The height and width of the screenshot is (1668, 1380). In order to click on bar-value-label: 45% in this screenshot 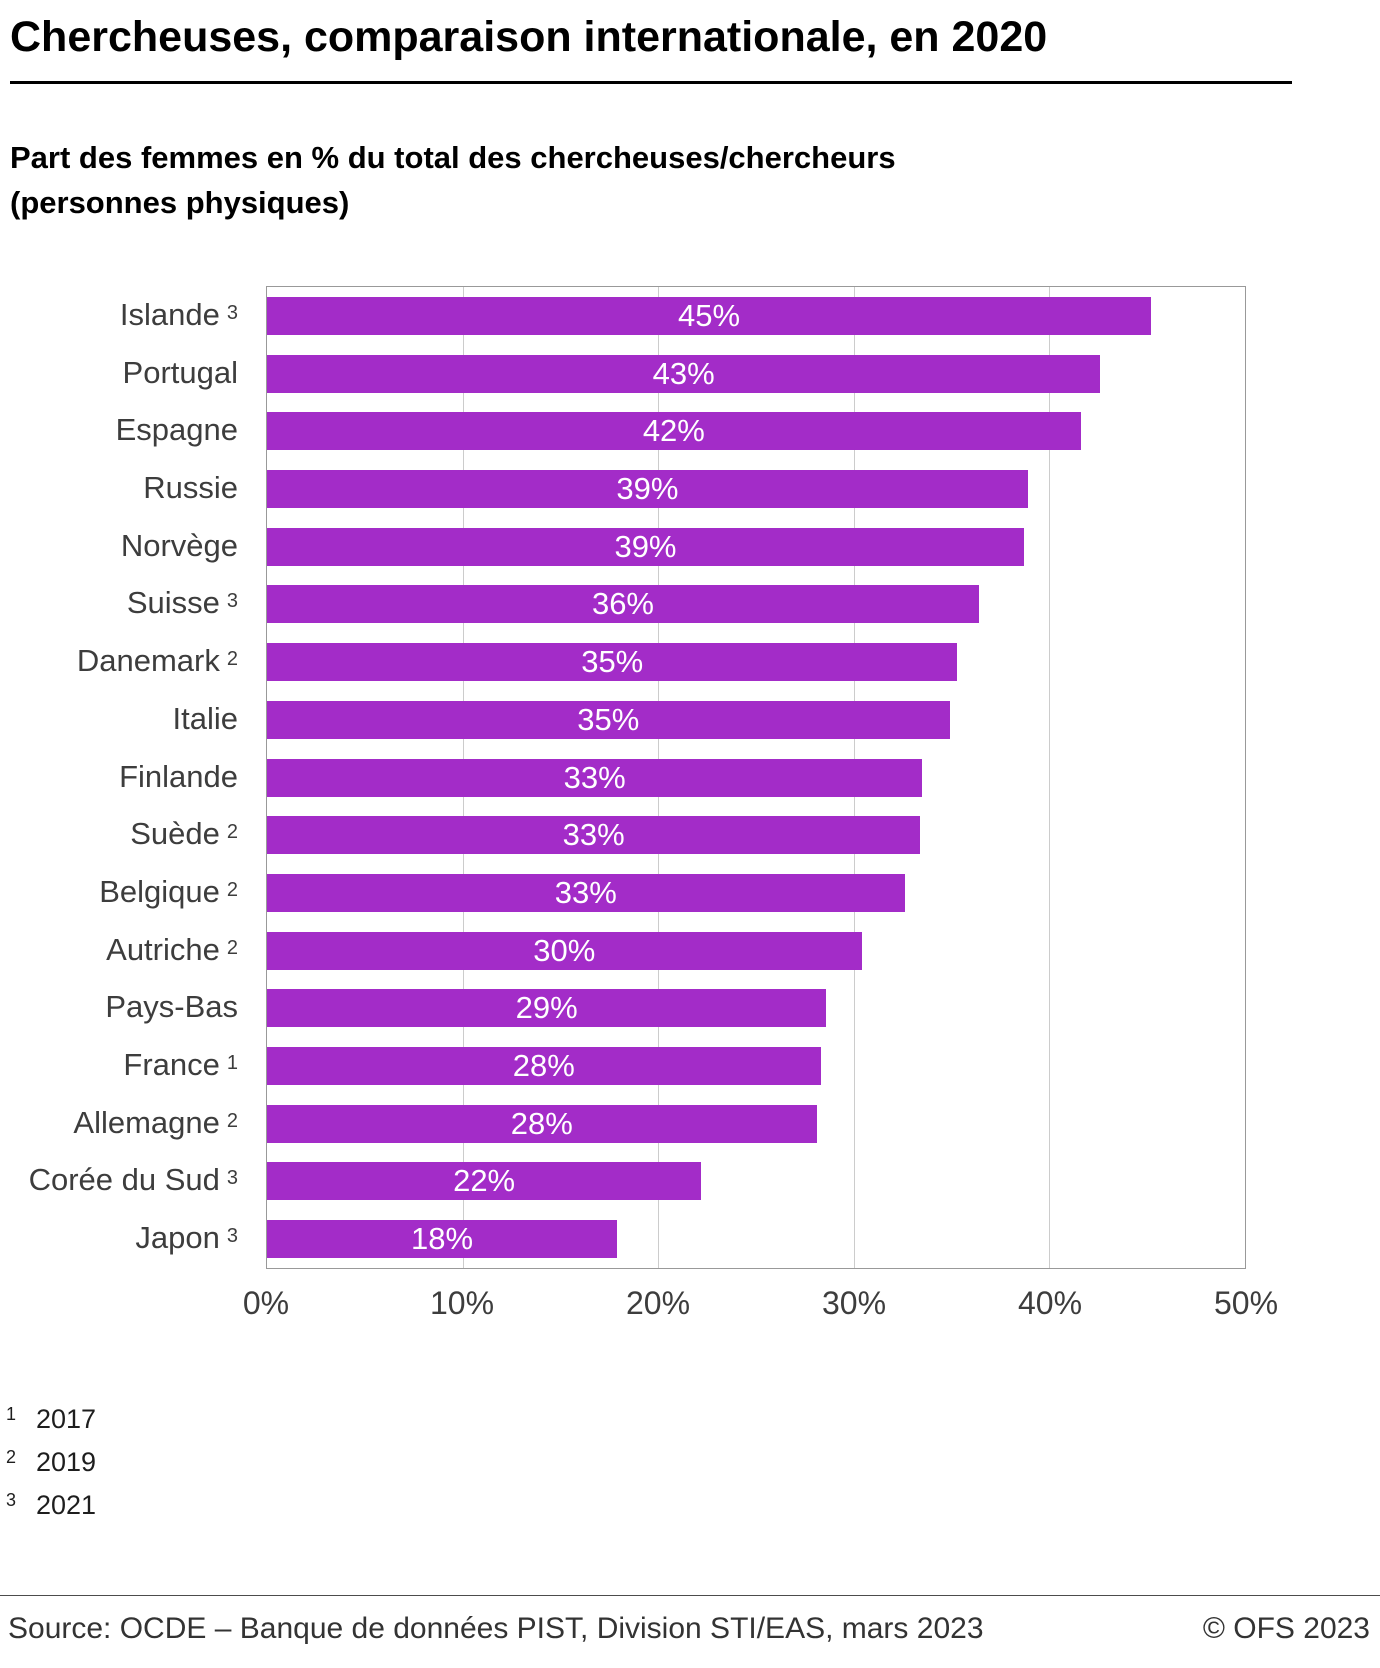, I will do `click(709, 316)`.